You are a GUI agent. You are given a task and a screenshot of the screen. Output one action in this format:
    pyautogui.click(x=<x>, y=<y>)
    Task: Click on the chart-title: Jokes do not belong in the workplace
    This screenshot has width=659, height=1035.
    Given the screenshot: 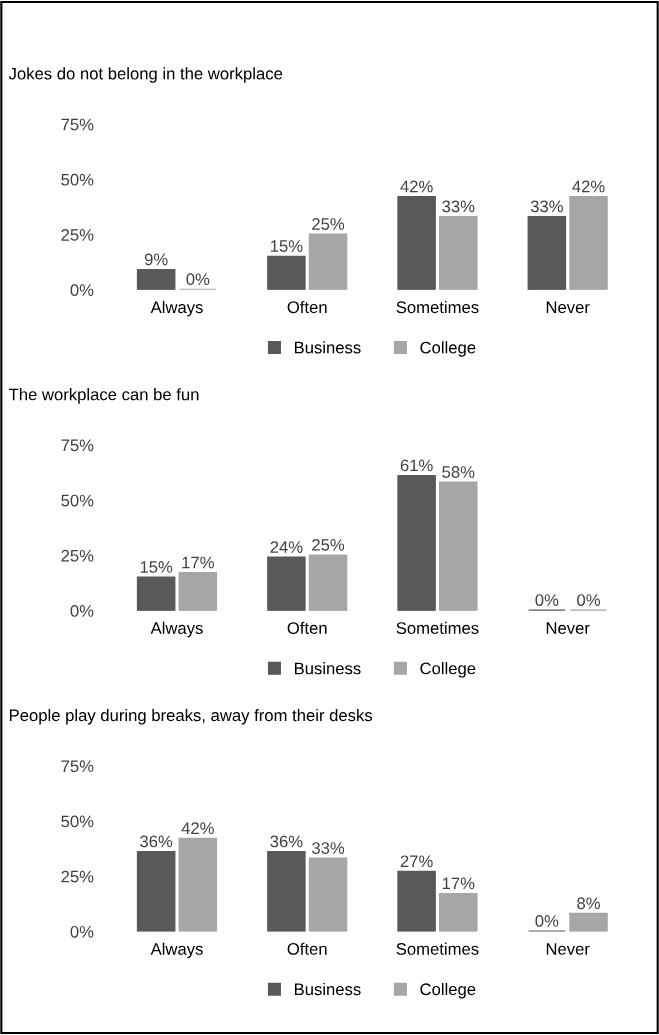 What is the action you would take?
    pyautogui.click(x=145, y=75)
    